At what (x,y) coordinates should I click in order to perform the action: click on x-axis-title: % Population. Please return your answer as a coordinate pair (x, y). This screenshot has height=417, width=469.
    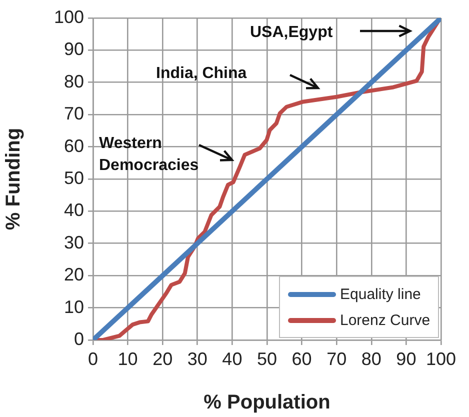
    Looking at the image, I should click on (267, 403).